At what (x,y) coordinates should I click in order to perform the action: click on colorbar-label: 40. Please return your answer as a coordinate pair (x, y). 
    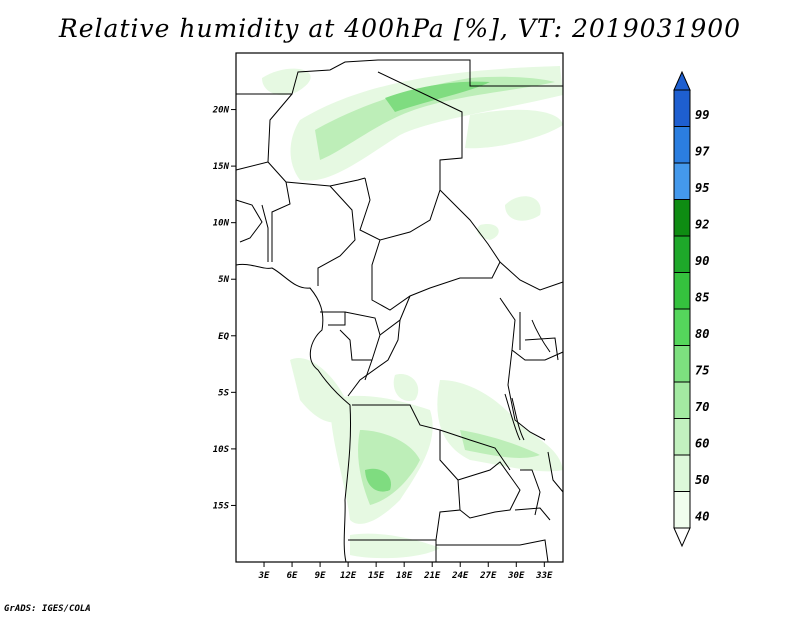
    Looking at the image, I should click on (702, 517).